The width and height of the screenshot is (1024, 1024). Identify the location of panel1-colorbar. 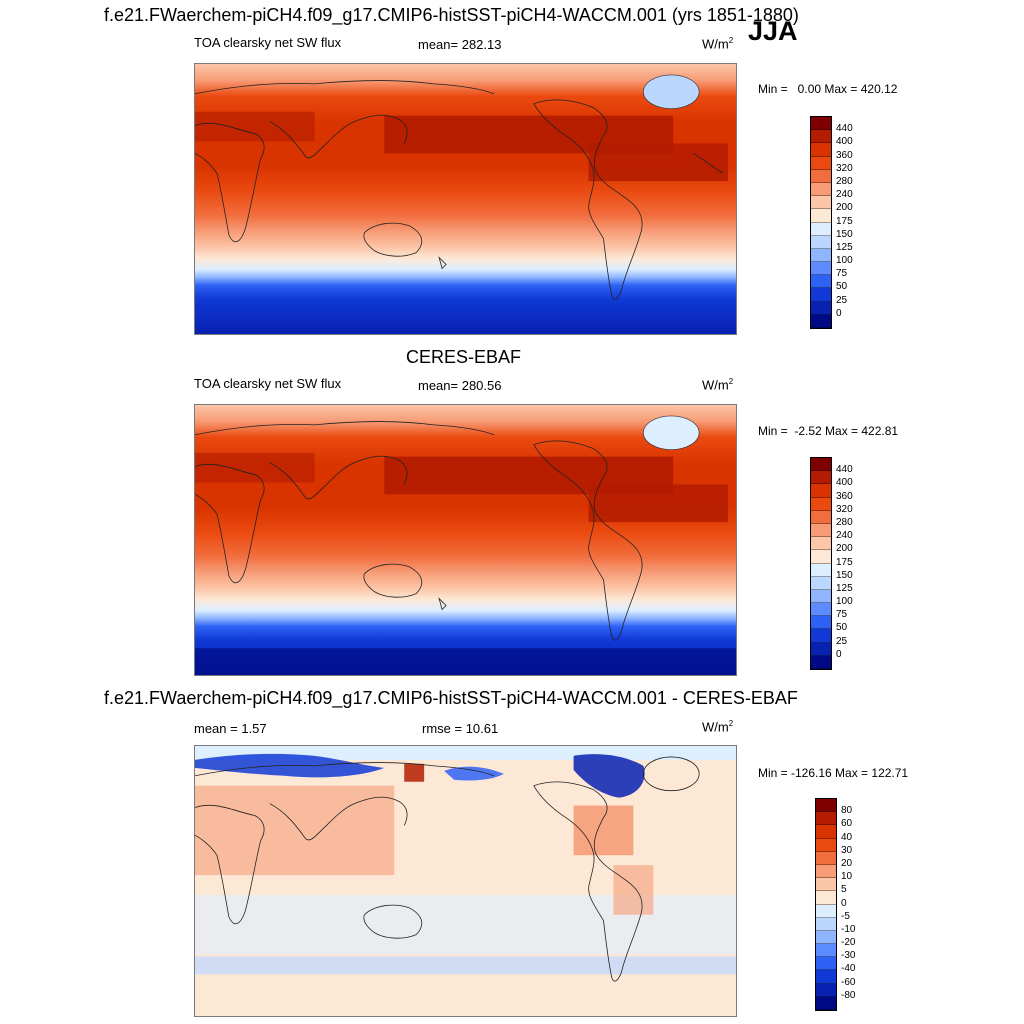
(821, 222).